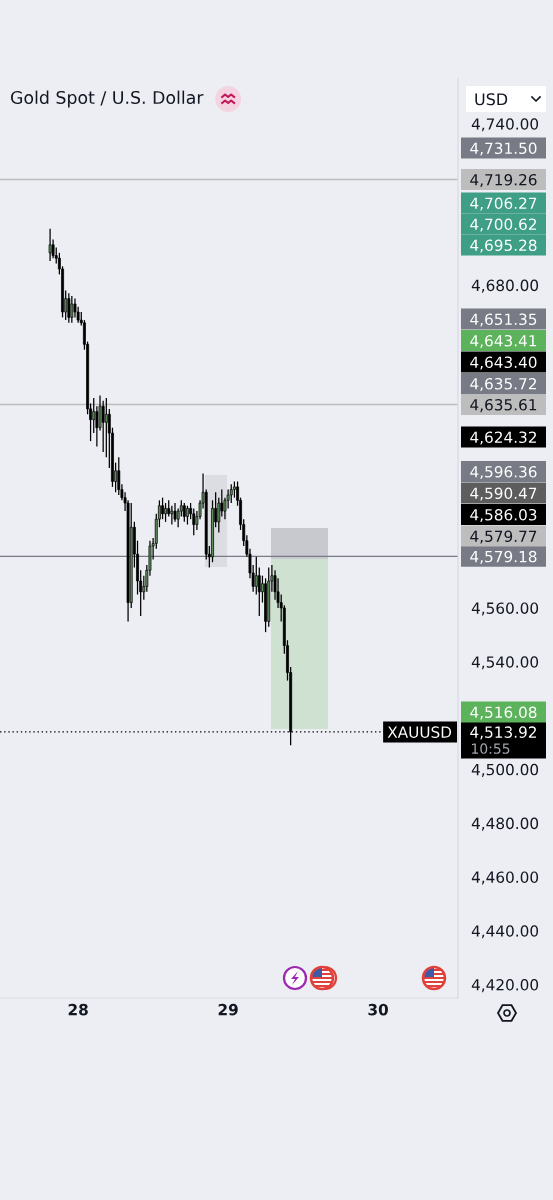 The height and width of the screenshot is (1200, 553). What do you see at coordinates (505, 878) in the screenshot?
I see `y-tick-label: 4,460.00` at bounding box center [505, 878].